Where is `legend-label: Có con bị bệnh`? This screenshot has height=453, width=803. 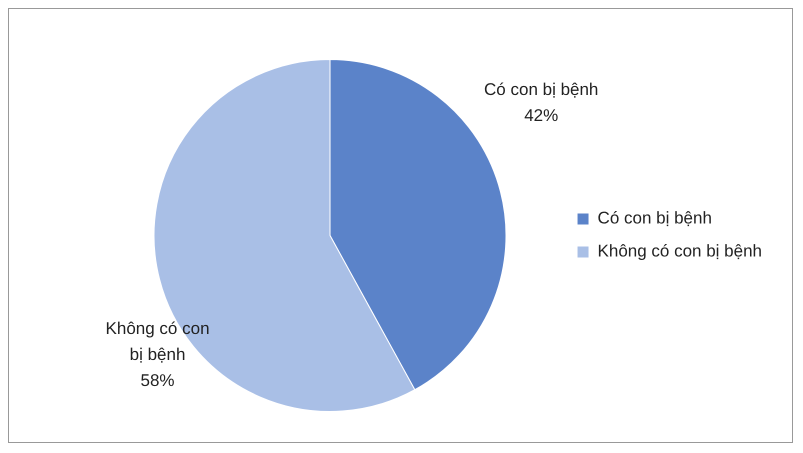 legend-label: Có con bị bệnh is located at coordinates (655, 218).